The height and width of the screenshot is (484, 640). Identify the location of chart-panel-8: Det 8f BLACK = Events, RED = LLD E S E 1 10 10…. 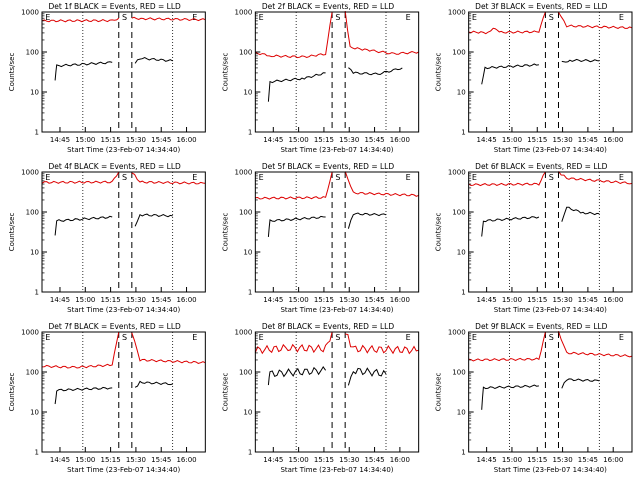
(320, 398).